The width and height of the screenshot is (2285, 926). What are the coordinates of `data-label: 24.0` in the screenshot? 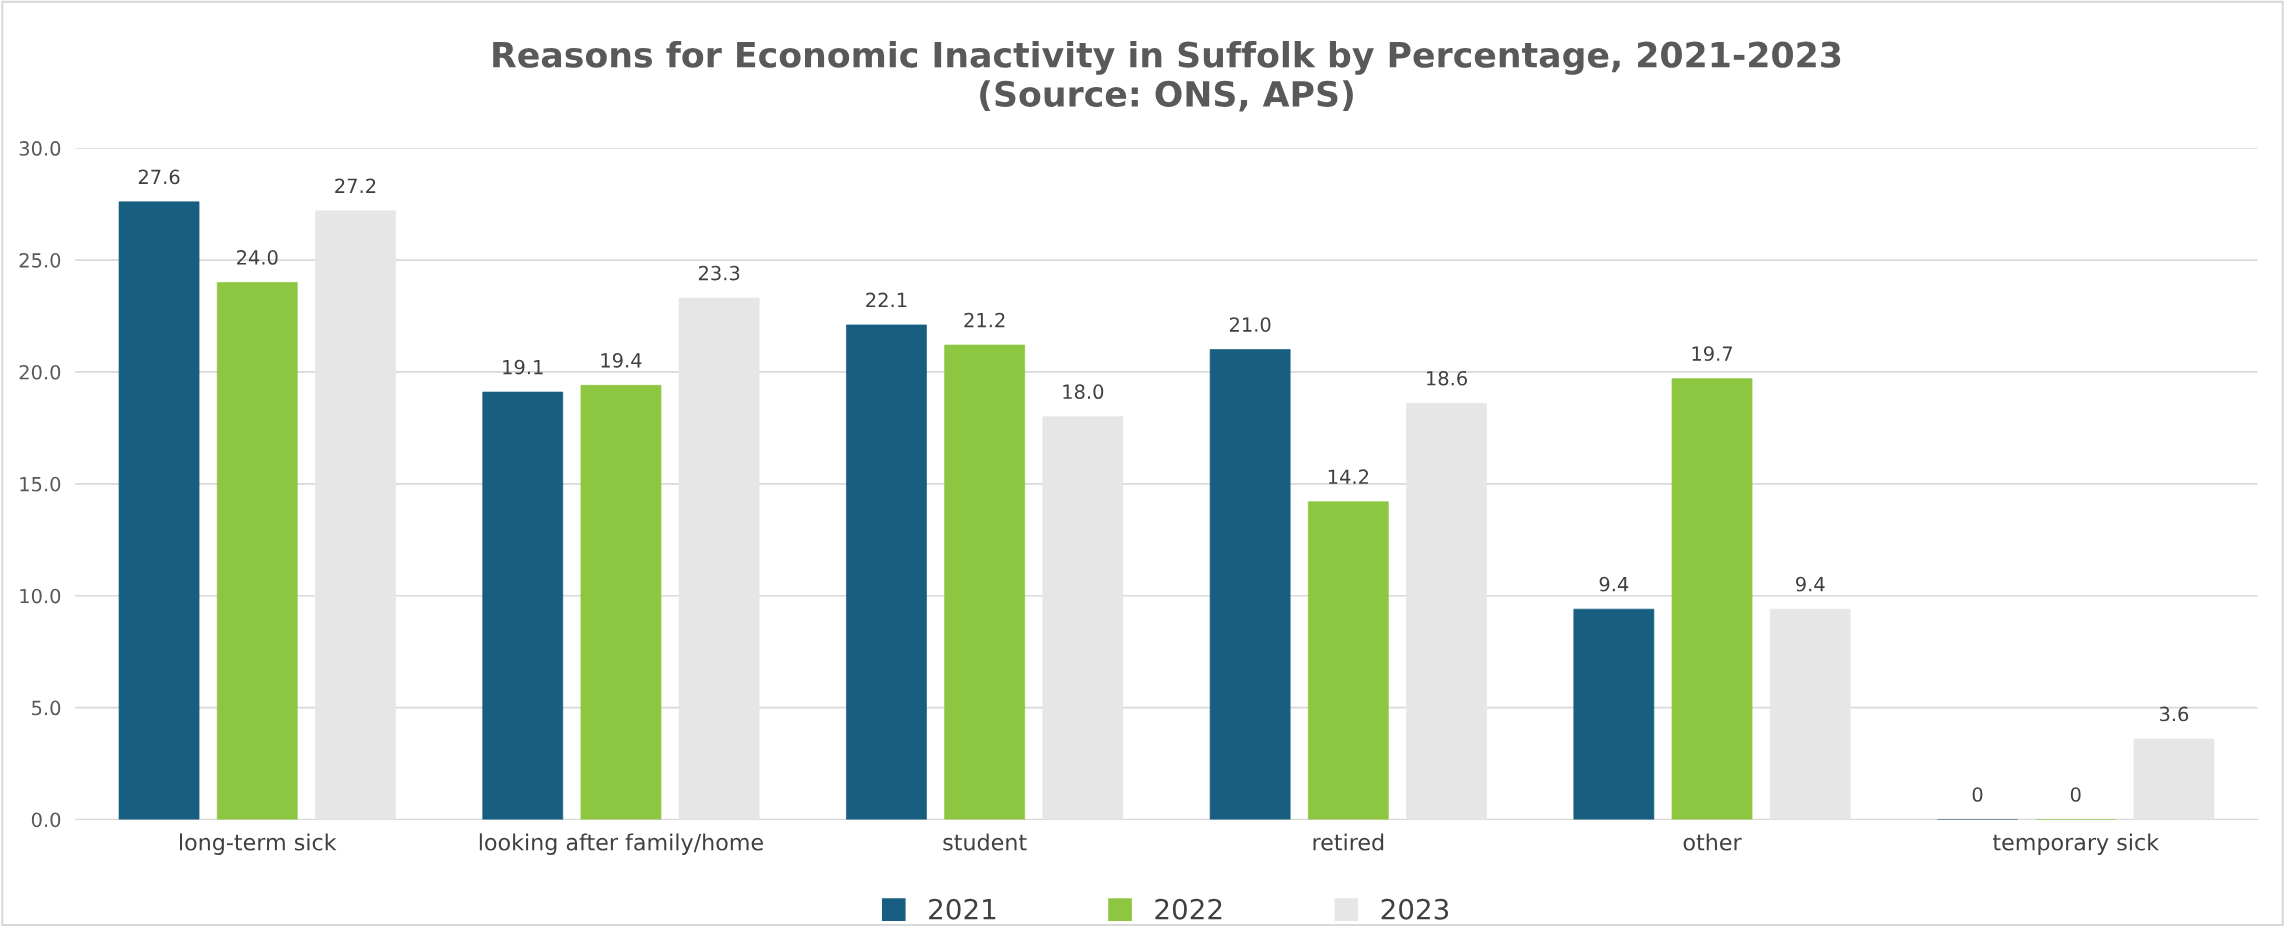 It's located at (257, 257).